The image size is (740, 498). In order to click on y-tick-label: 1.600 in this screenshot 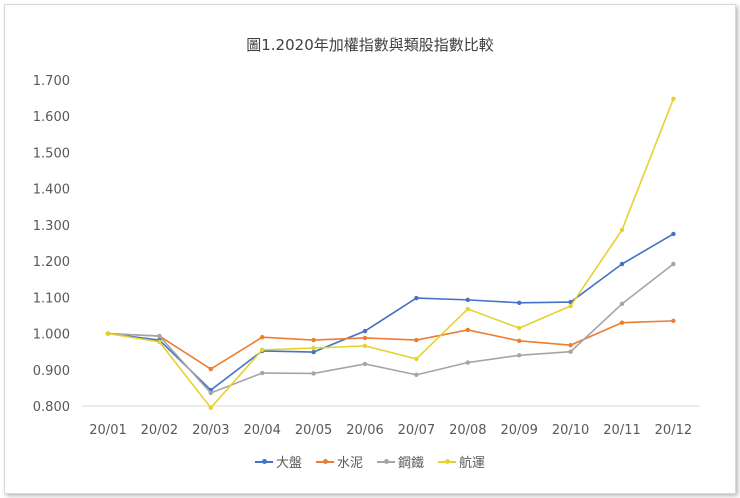, I will do `click(51, 117)`.